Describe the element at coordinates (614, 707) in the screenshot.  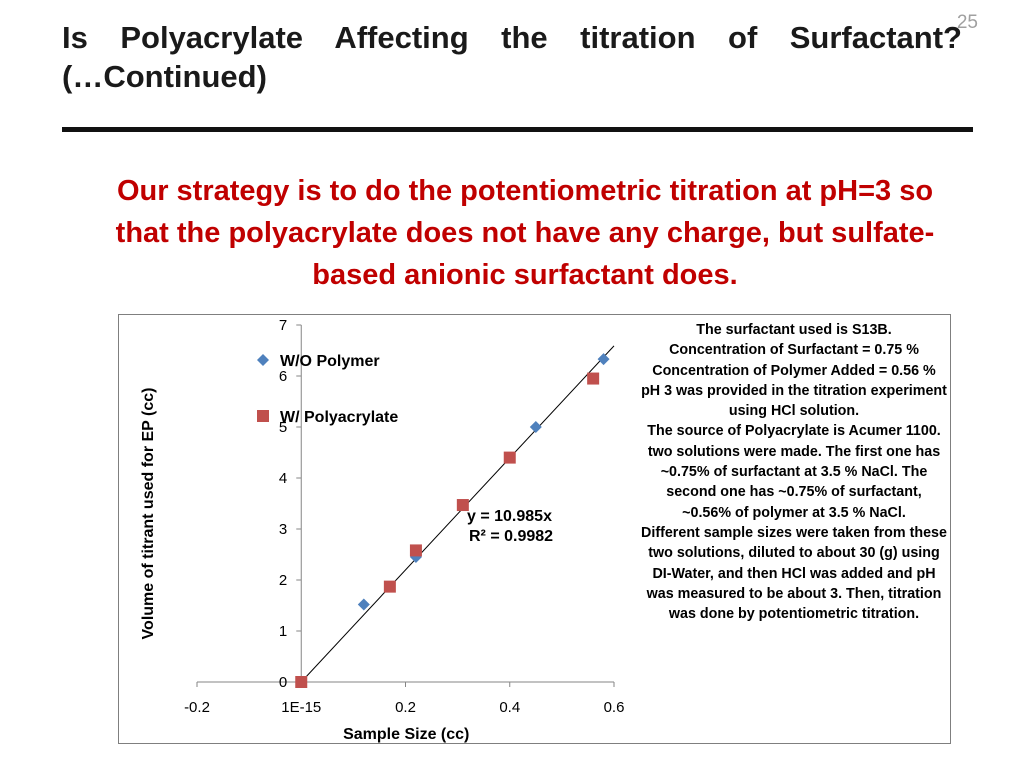
I see `x-tick-label: 0.6` at that location.